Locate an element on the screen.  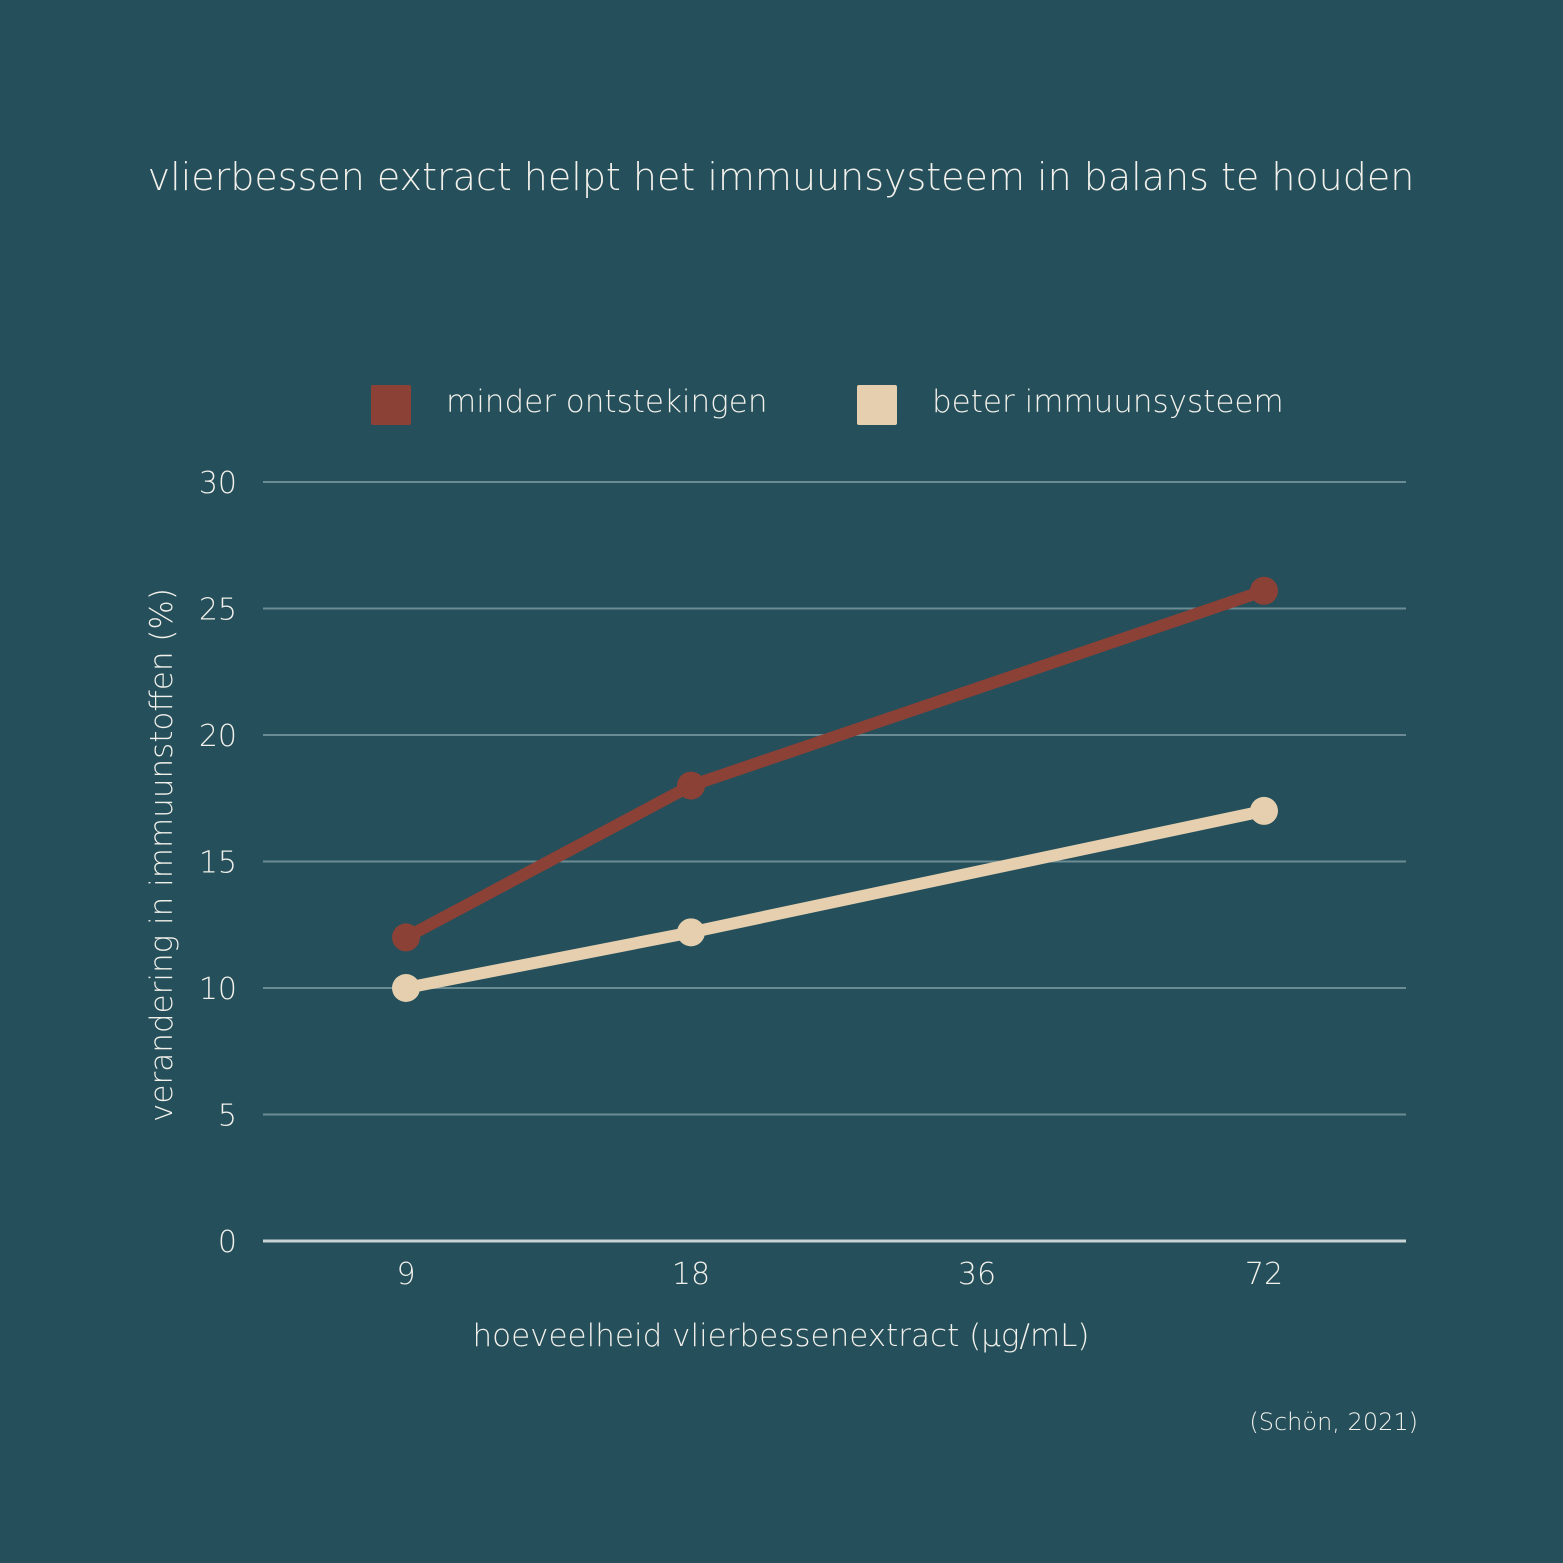
legend: minder ontstekingen beter immuunsysteem is located at coordinates (827, 404).